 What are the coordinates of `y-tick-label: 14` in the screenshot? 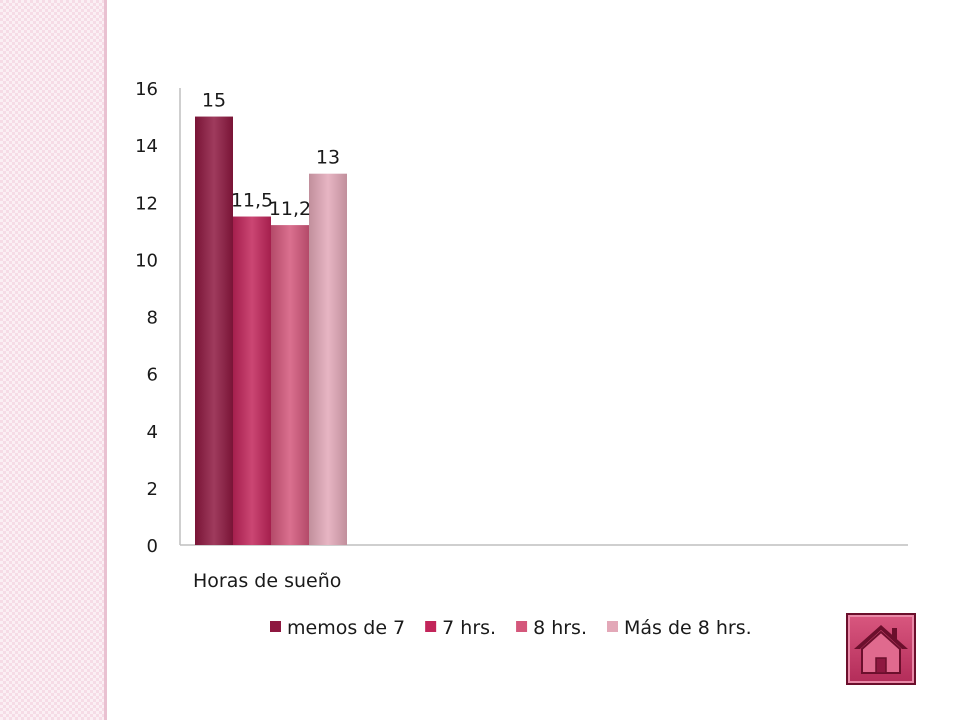 It's located at (146, 146).